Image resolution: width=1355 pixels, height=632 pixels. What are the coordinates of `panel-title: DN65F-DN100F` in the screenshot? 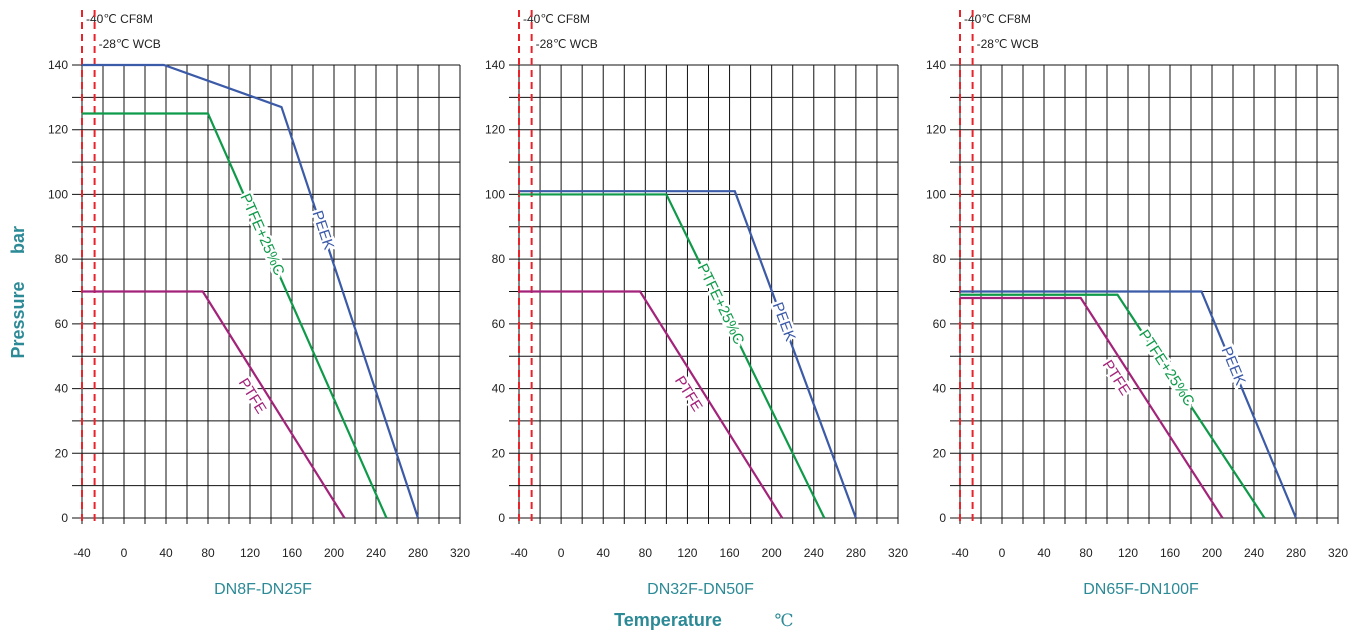 It's located at (1141, 589).